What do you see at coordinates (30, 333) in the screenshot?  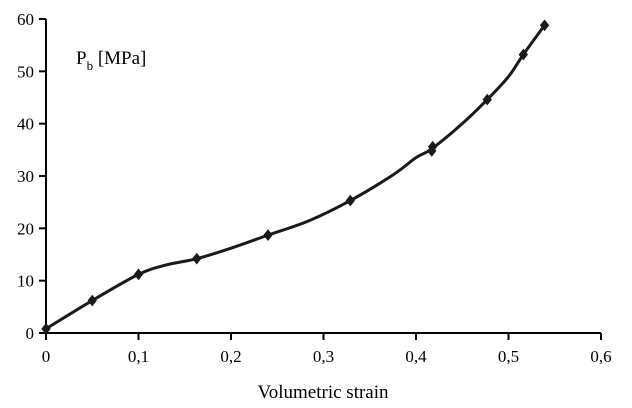 I see `y-tick-label: 0` at bounding box center [30, 333].